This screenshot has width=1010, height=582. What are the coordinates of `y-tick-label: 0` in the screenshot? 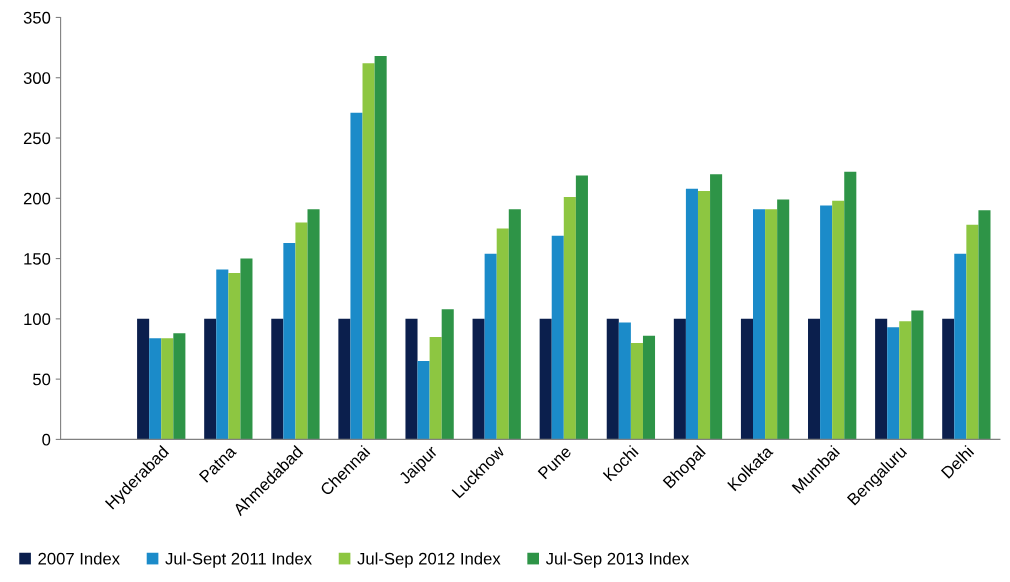 It's located at (46, 439).